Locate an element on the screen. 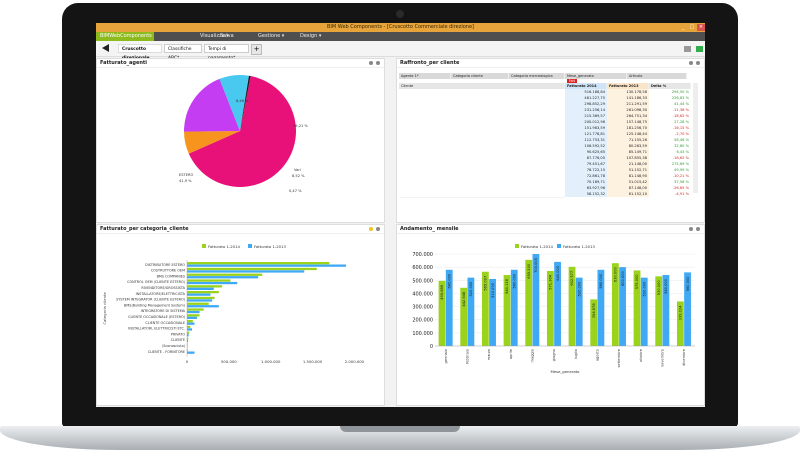  menu-gestione: Gestione ▾ is located at coordinates (271, 36).